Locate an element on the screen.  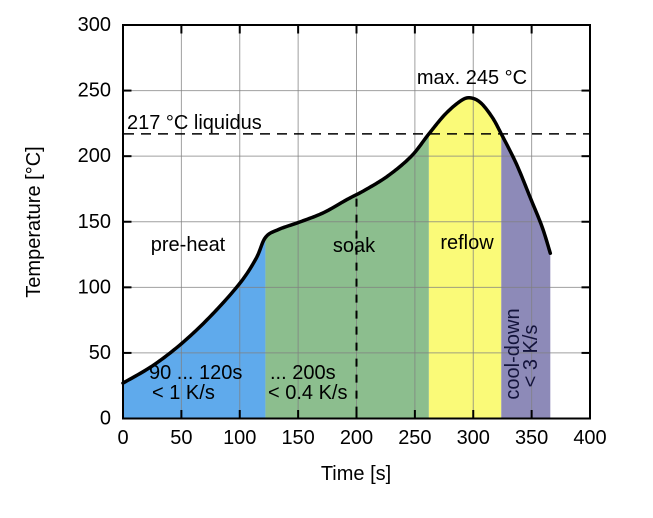
x-tick-label: 50 is located at coordinates (181, 438).